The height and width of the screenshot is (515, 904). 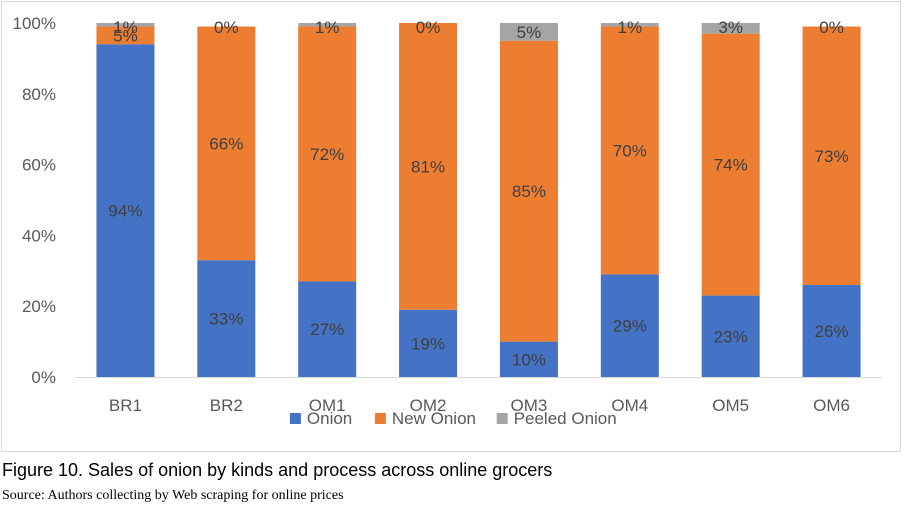 I want to click on x-tick-label: OM4, so click(x=629, y=405).